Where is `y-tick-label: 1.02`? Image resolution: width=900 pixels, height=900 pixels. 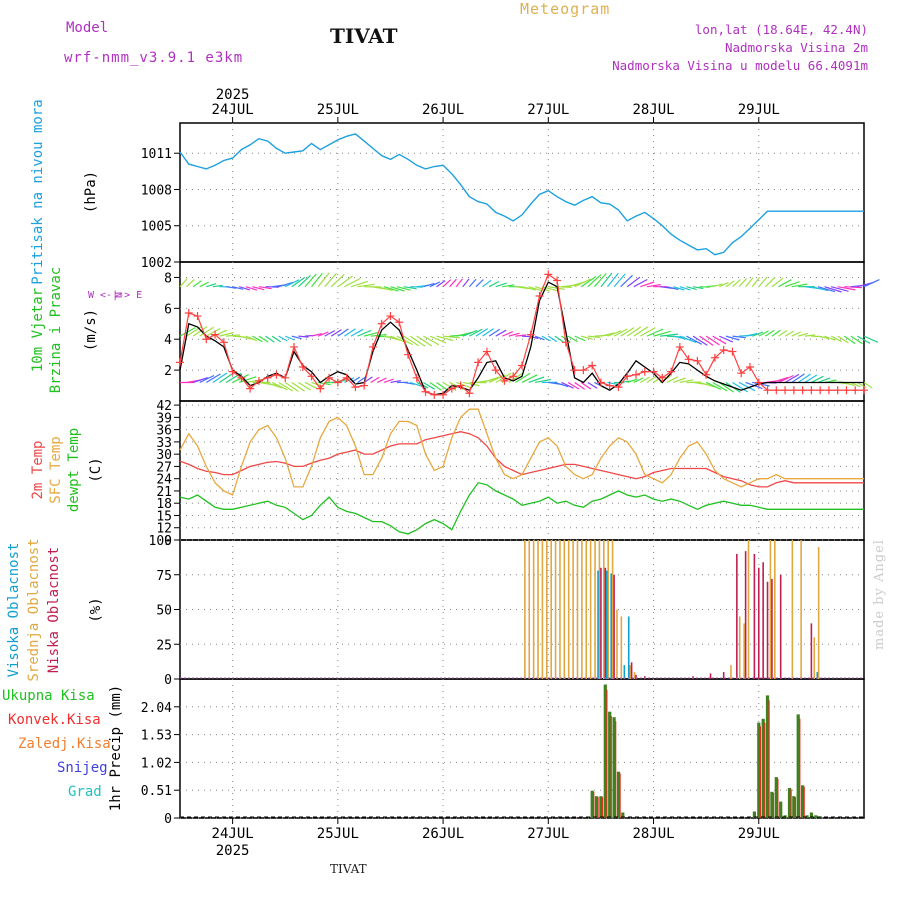
y-tick-label: 1.02 is located at coordinates (156, 763).